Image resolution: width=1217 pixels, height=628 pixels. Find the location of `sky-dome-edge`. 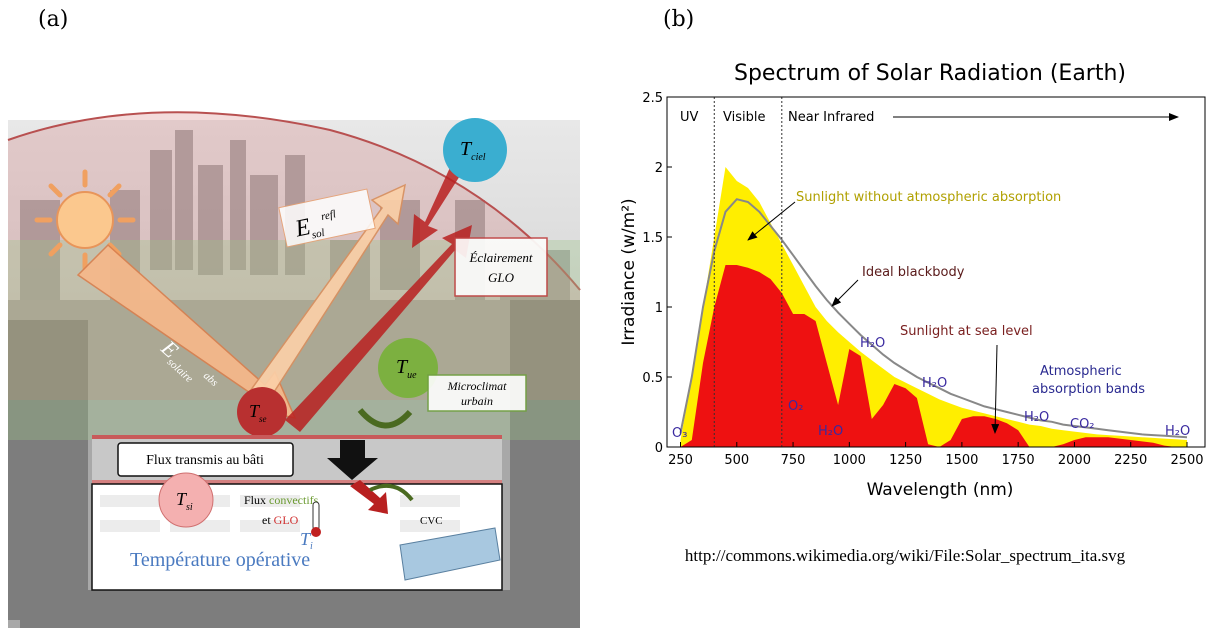

sky-dome-edge is located at coordinates (294, 201).